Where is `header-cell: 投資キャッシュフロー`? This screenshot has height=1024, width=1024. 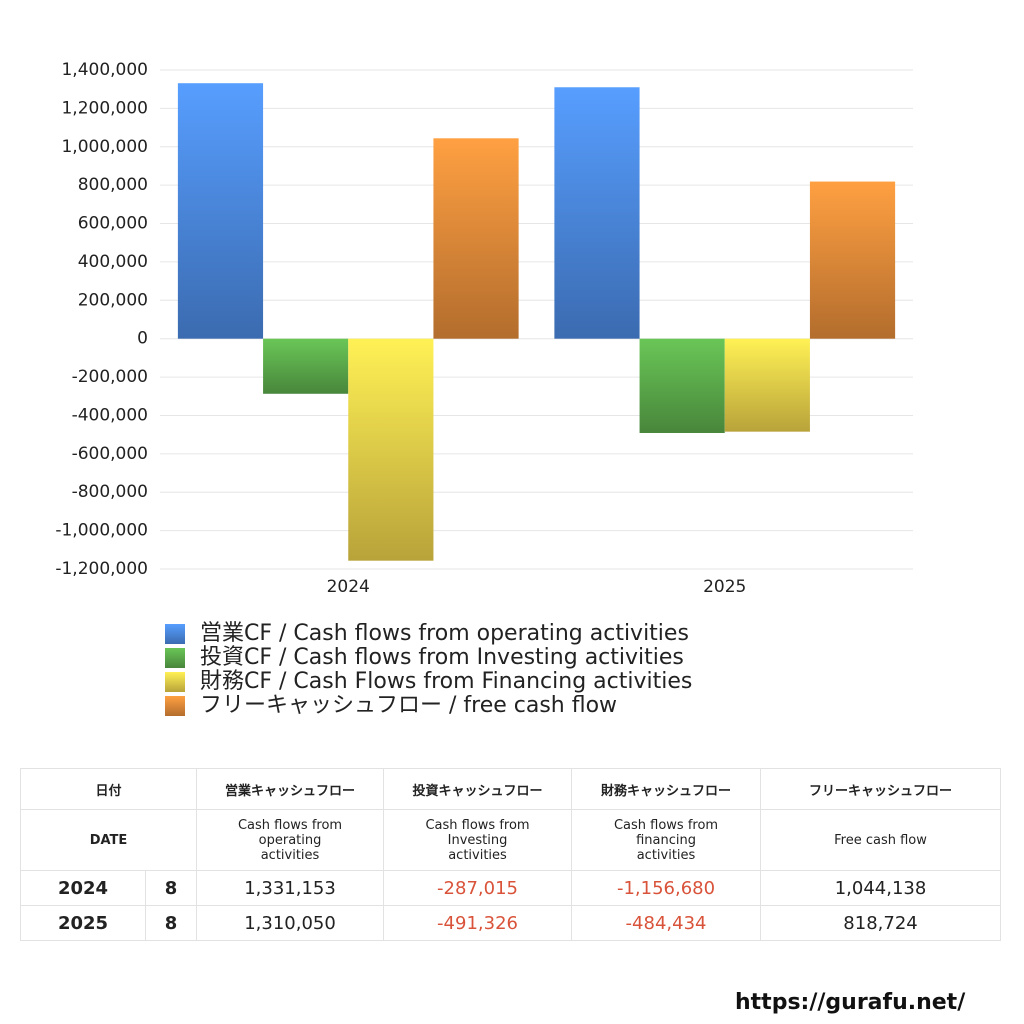
header-cell: 投資キャッシュフロー is located at coordinates (478, 789).